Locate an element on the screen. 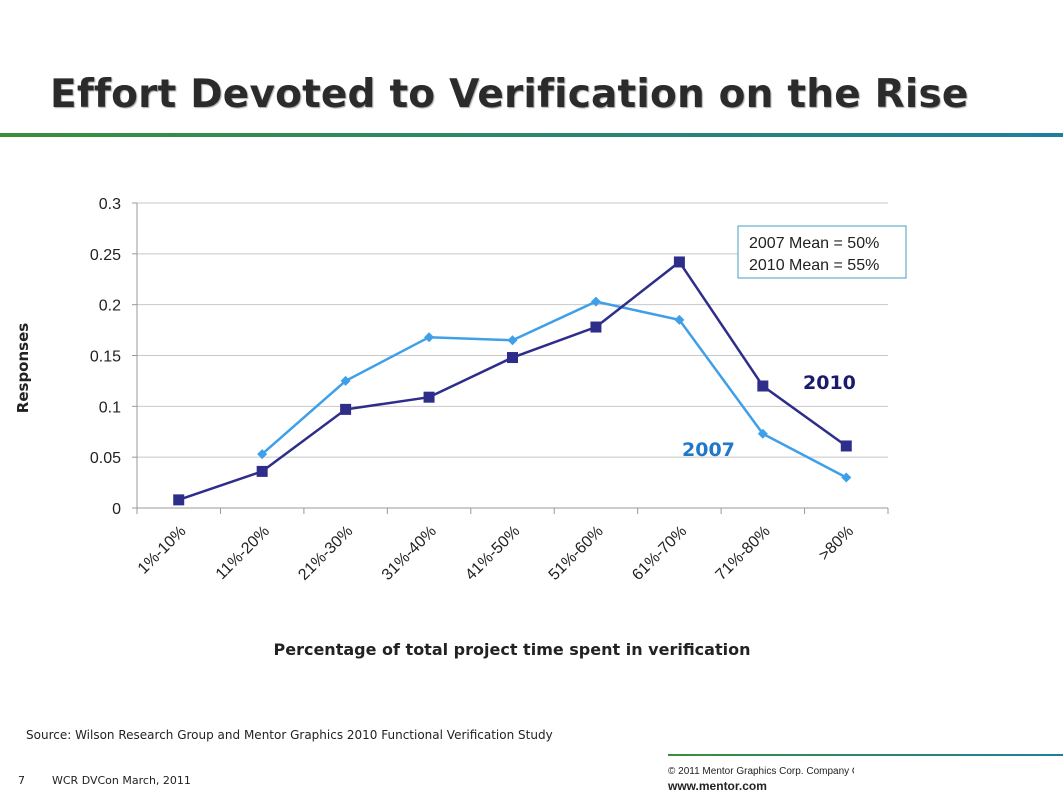  y-tick-label: 0.05 is located at coordinates (105, 458).